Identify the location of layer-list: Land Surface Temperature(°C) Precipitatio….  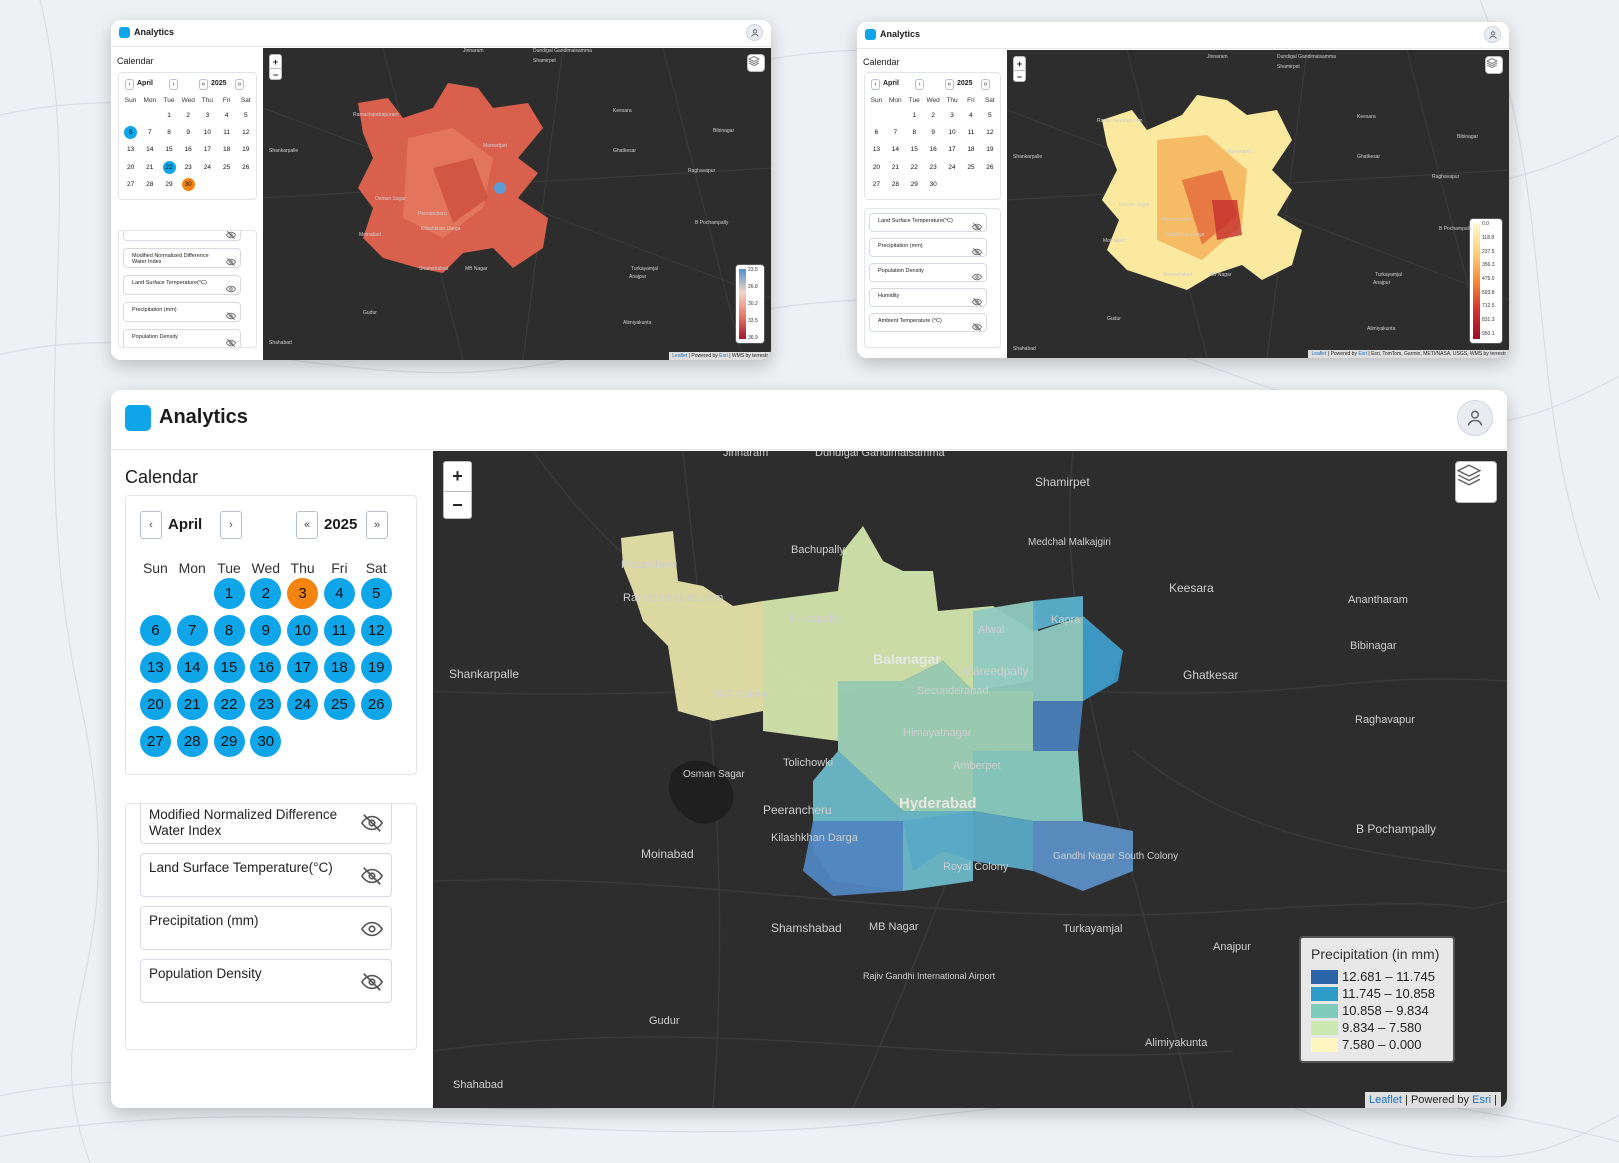
(932, 278).